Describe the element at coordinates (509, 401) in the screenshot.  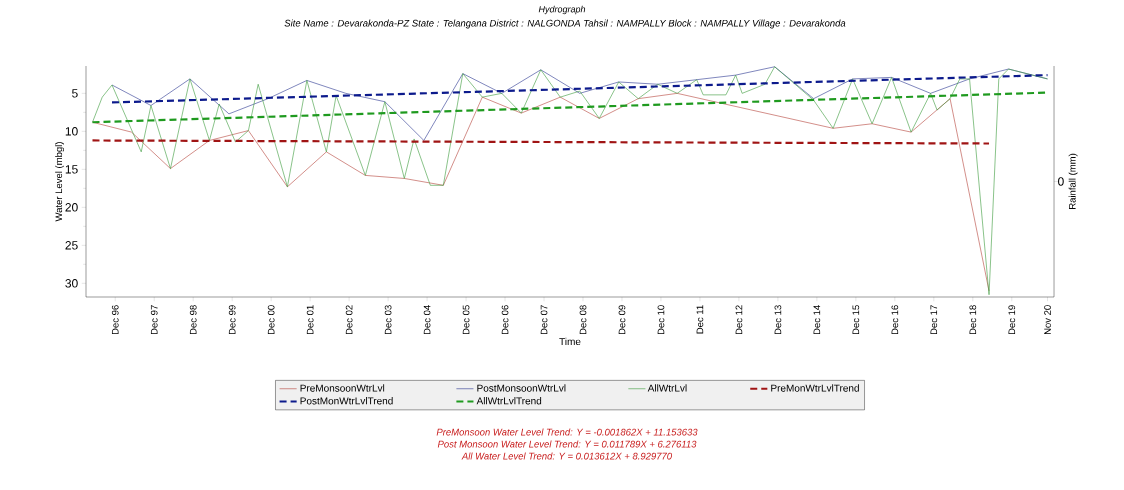
I see `legend-label: AllWtrLvlTrend` at that location.